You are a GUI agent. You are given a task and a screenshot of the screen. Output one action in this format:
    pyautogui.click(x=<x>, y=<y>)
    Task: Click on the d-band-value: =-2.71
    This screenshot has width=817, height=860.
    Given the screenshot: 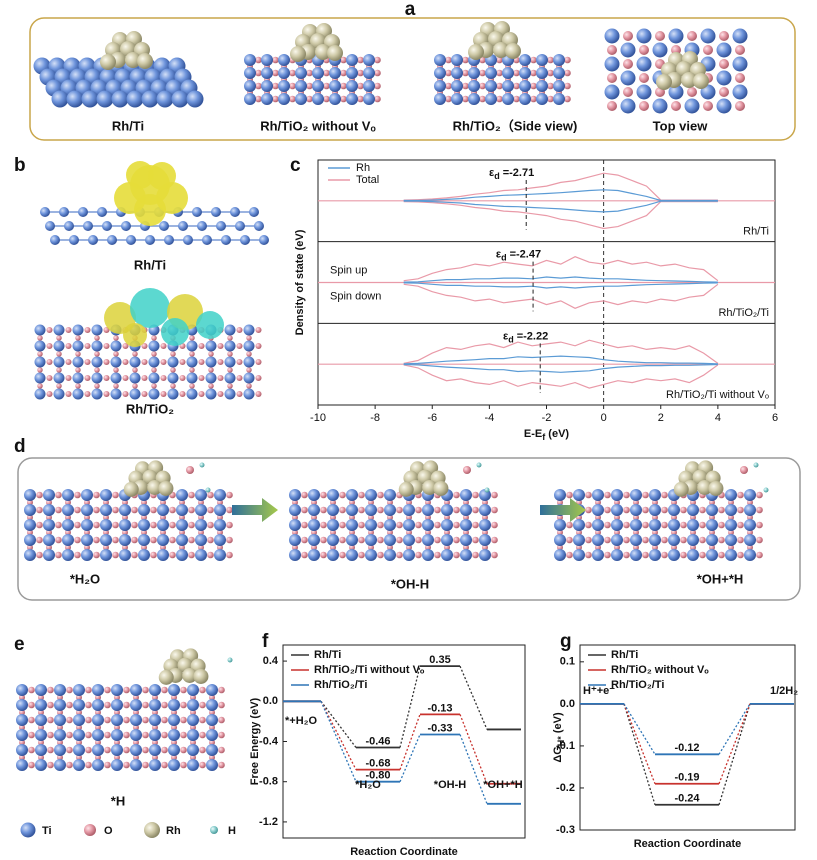 What is the action you would take?
    pyautogui.click(x=519, y=173)
    